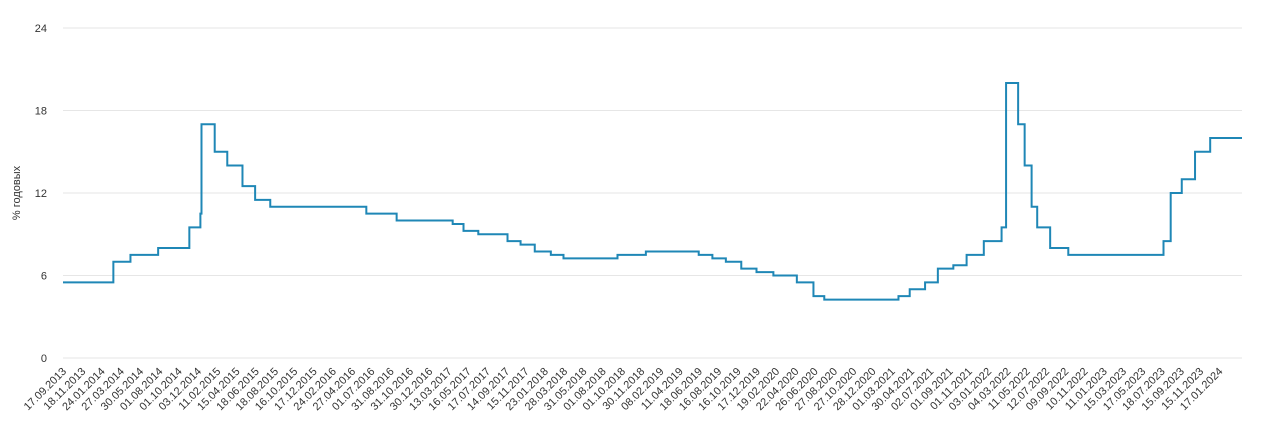  What do you see at coordinates (41, 112) in the screenshot?
I see `y-tick-label: 18` at bounding box center [41, 112].